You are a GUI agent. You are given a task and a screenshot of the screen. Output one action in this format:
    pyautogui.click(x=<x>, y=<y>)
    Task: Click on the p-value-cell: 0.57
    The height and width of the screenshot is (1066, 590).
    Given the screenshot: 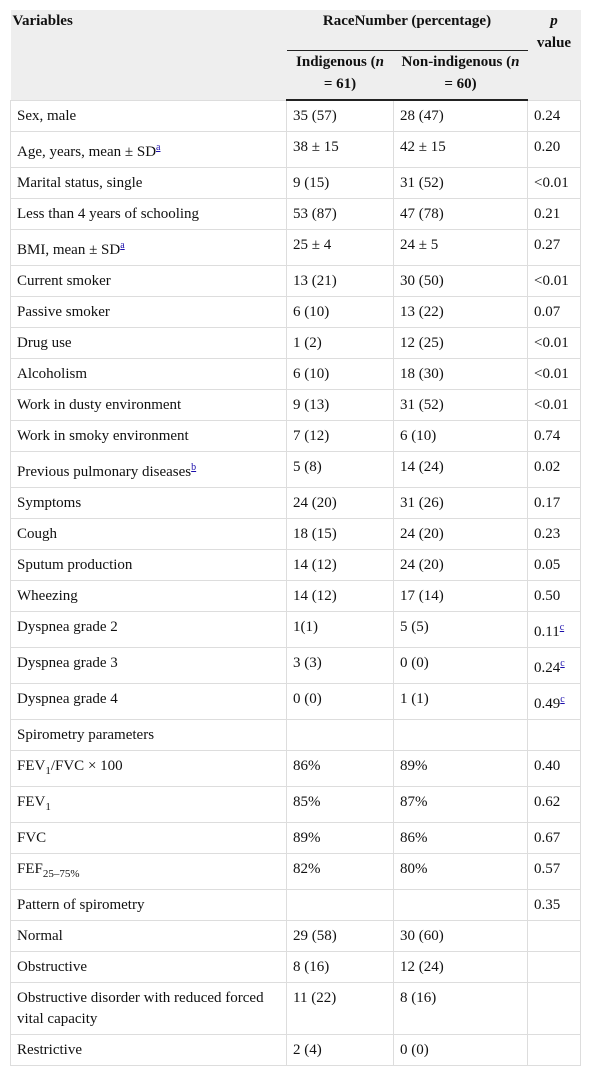 What is the action you would take?
    pyautogui.click(x=554, y=871)
    